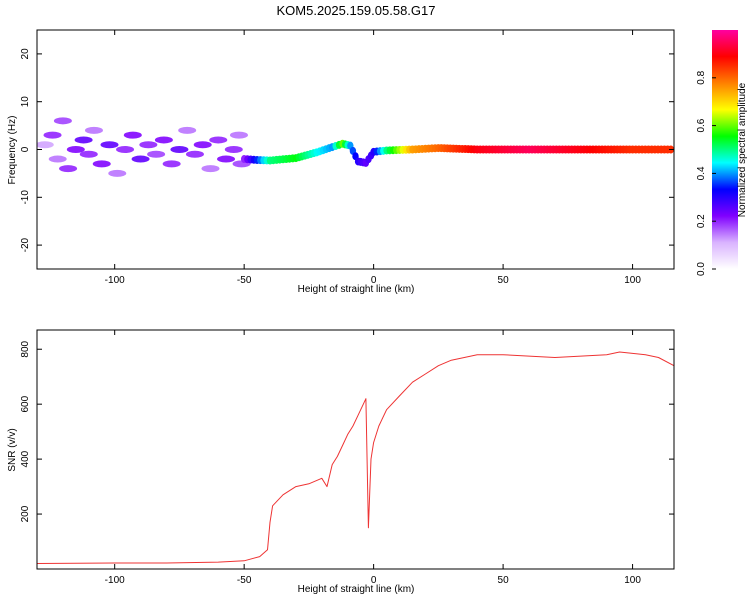  I want to click on y-tick-label: 400, so click(25, 458).